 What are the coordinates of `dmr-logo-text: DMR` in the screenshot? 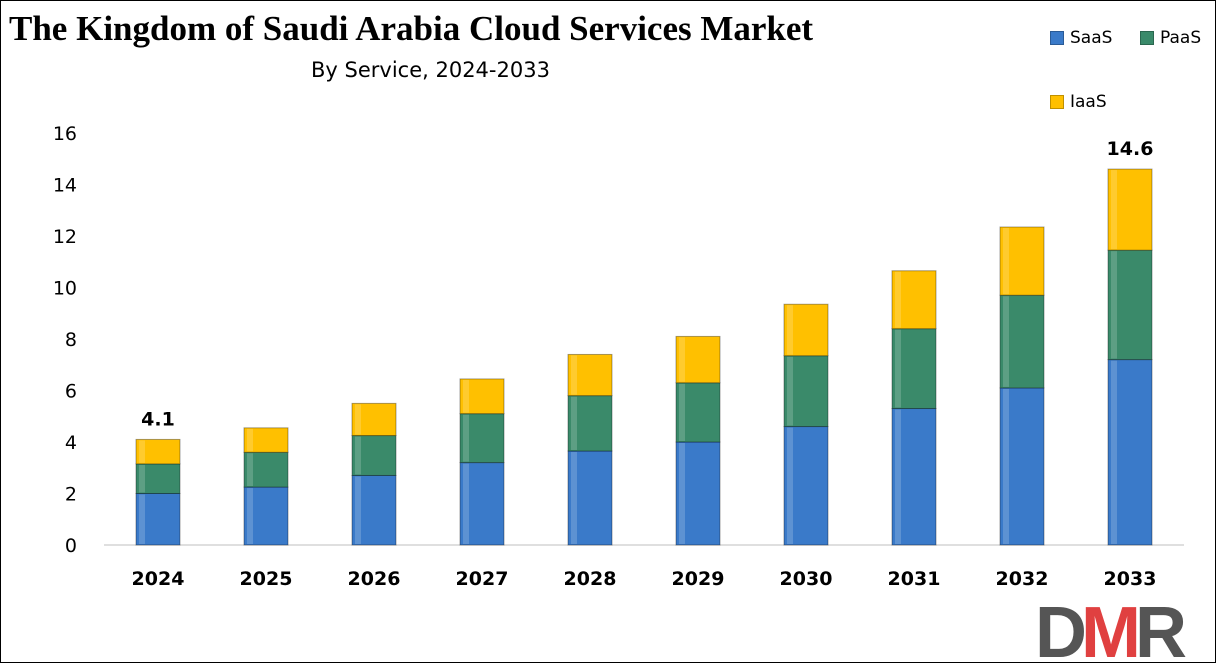 It's located at (1110, 630).